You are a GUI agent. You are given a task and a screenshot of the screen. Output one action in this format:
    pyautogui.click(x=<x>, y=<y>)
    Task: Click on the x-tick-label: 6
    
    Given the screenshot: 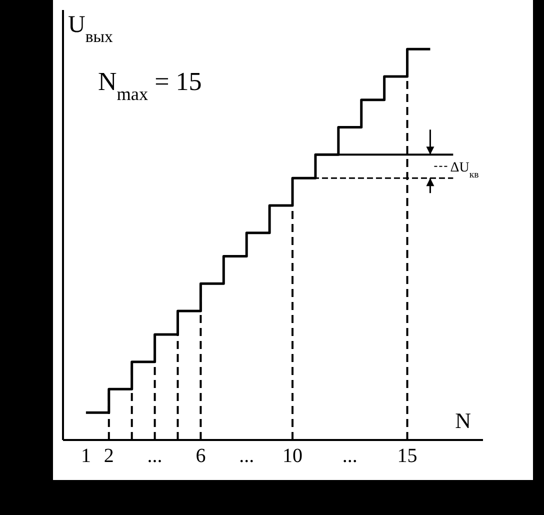 What is the action you would take?
    pyautogui.click(x=201, y=456)
    